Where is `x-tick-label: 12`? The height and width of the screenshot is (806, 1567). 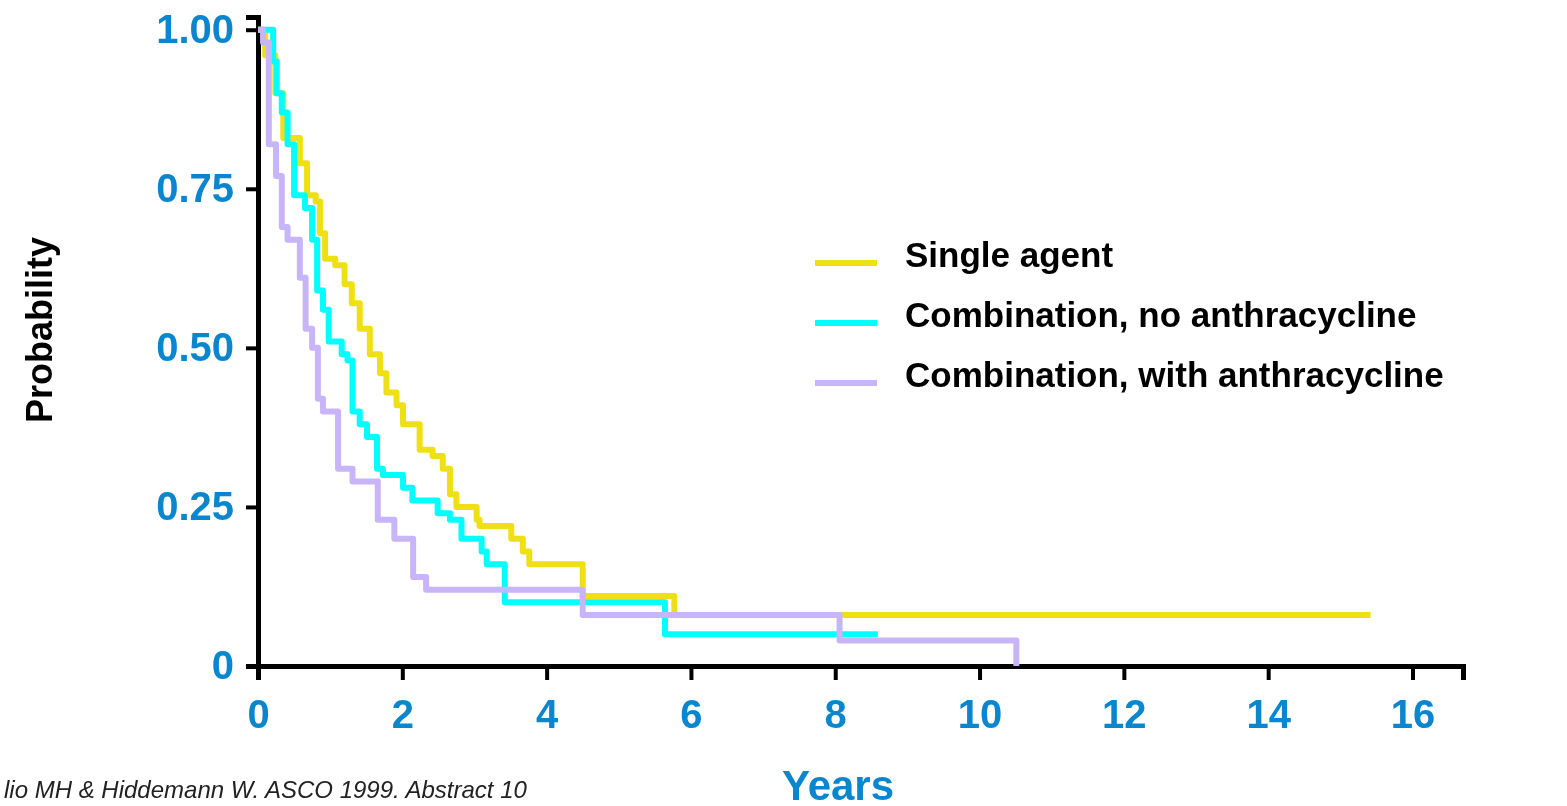
x-tick-label: 12 is located at coordinates (1124, 714).